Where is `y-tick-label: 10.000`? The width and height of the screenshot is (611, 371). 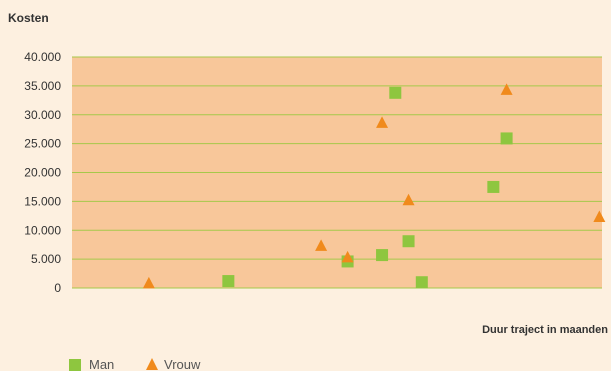
y-tick-label: 10.000 is located at coordinates (42, 230).